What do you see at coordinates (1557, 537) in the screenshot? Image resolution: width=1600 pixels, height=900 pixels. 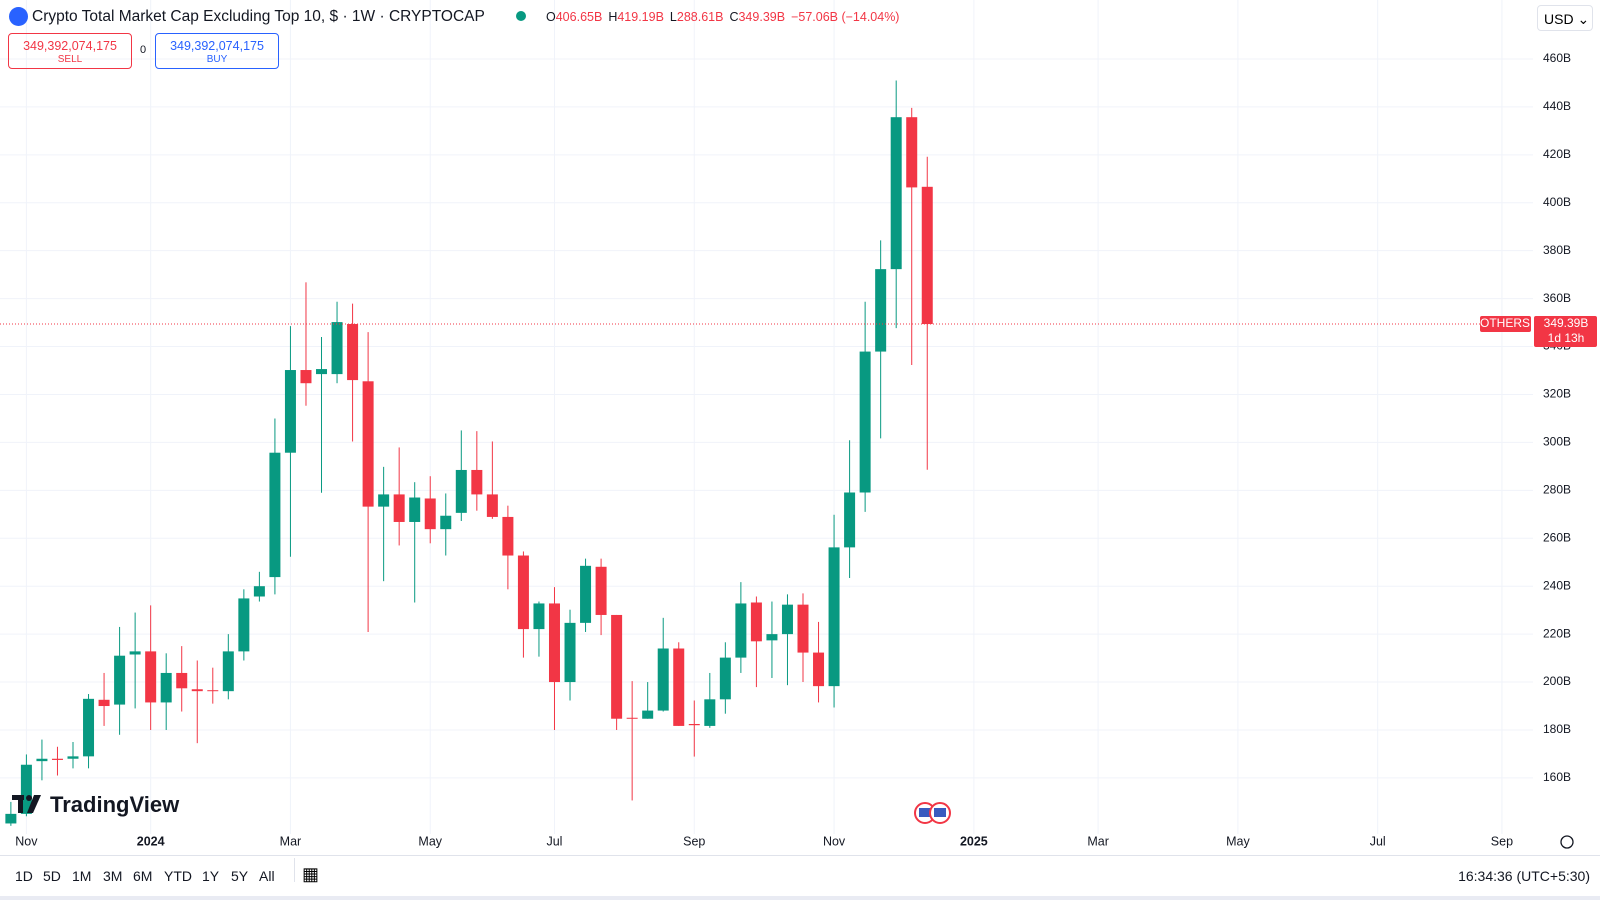 I see `y-tick-label: 260B` at bounding box center [1557, 537].